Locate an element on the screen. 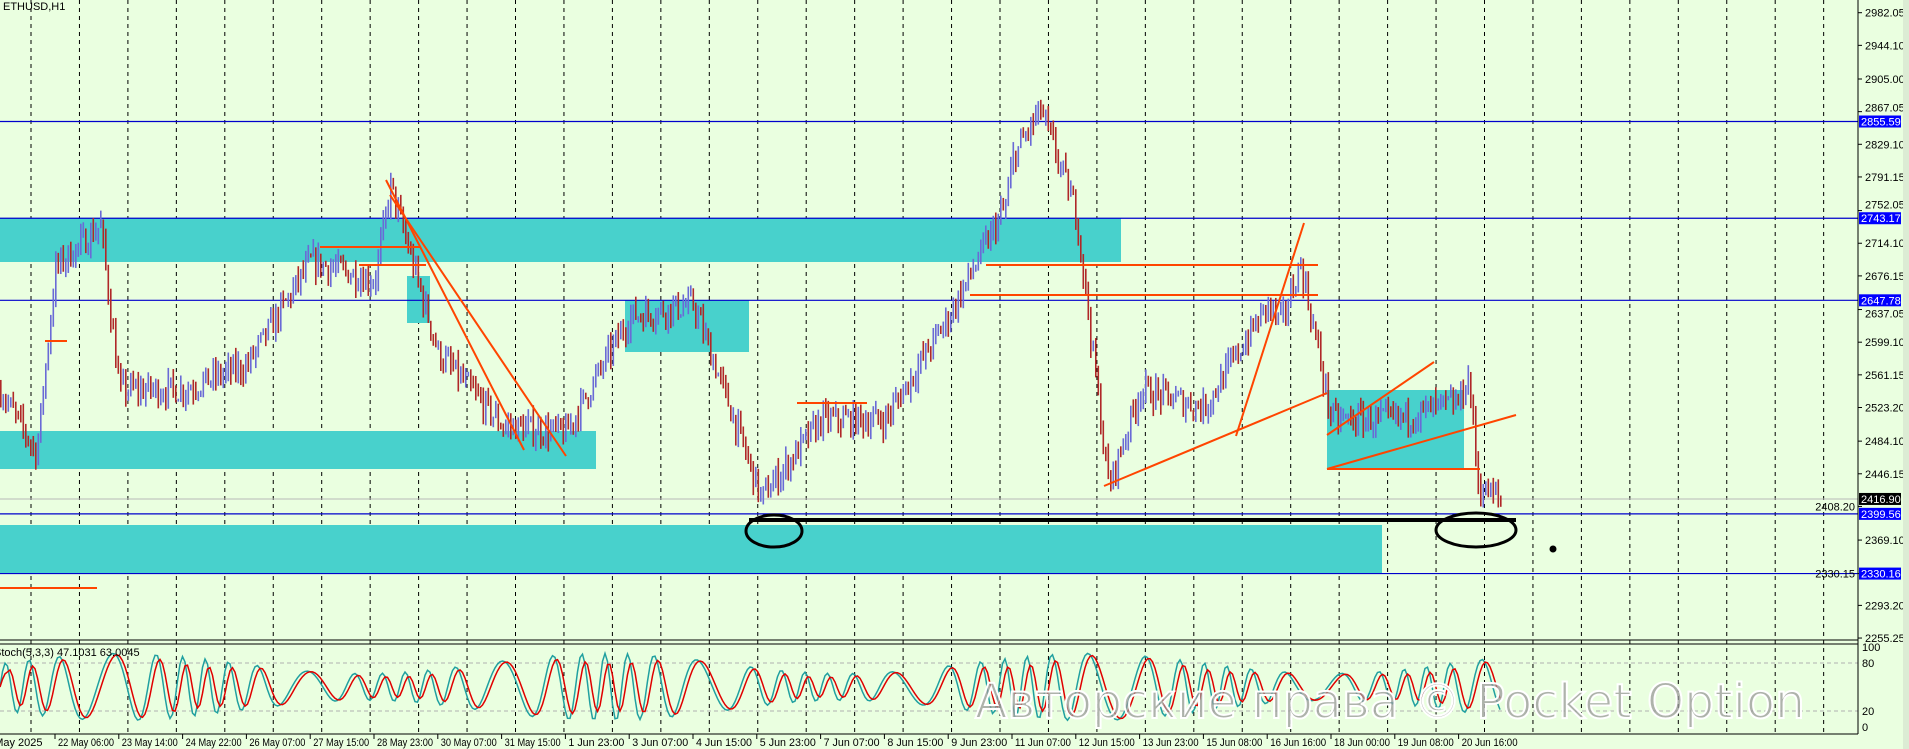 The height and width of the screenshot is (749, 1909). support-ellipse-right is located at coordinates (1476, 530).